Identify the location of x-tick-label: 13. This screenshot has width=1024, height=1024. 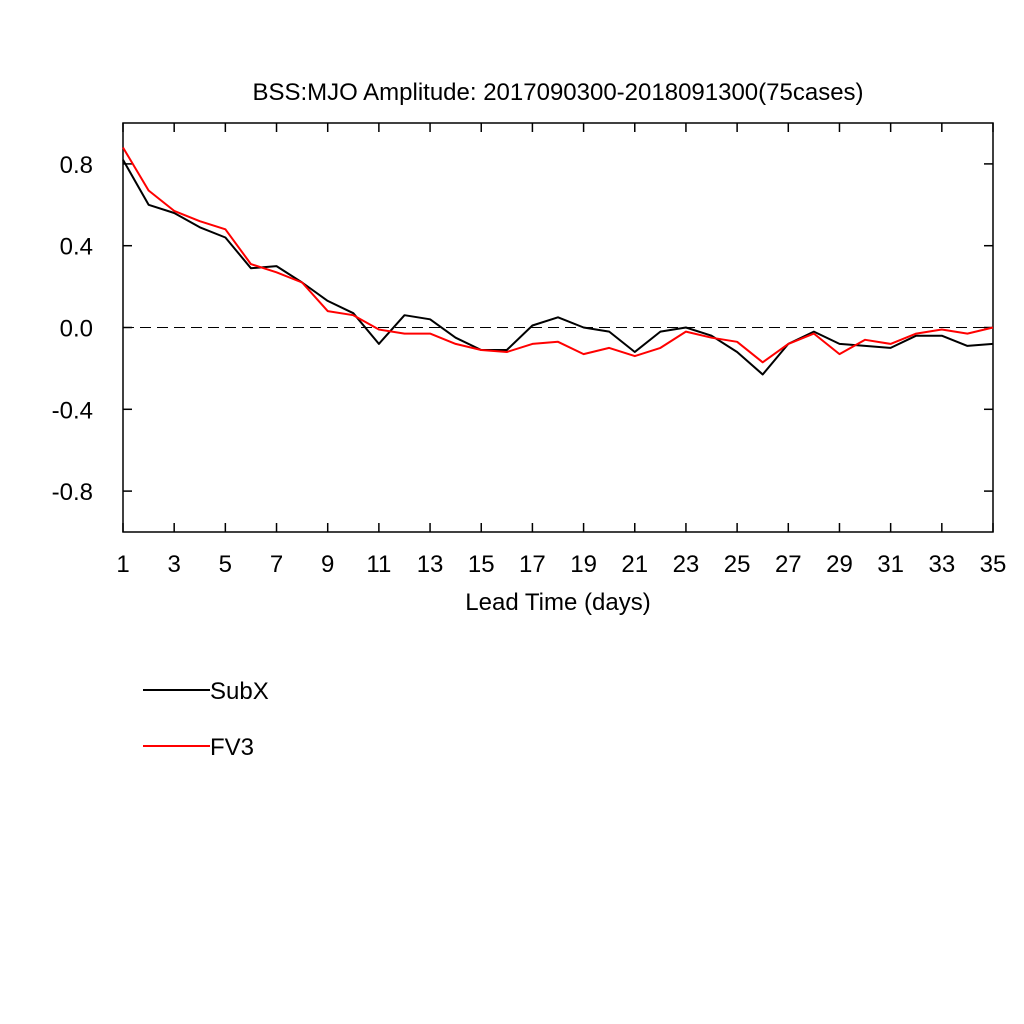
(430, 564).